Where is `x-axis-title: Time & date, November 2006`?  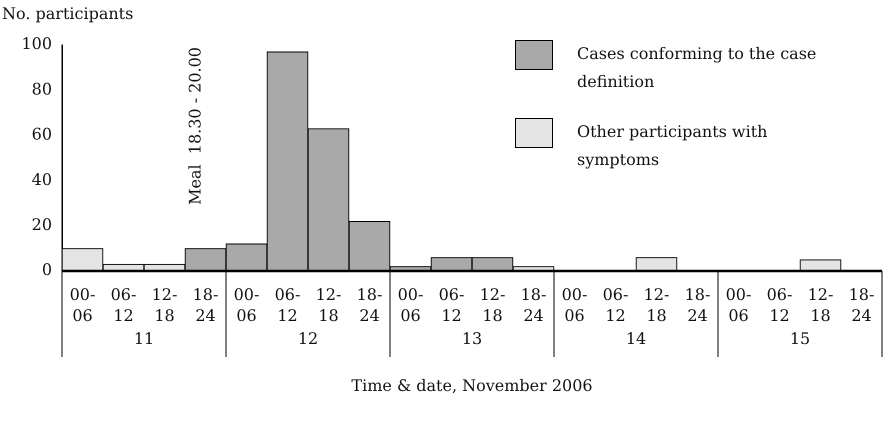 x-axis-title: Time & date, November 2006 is located at coordinates (472, 385).